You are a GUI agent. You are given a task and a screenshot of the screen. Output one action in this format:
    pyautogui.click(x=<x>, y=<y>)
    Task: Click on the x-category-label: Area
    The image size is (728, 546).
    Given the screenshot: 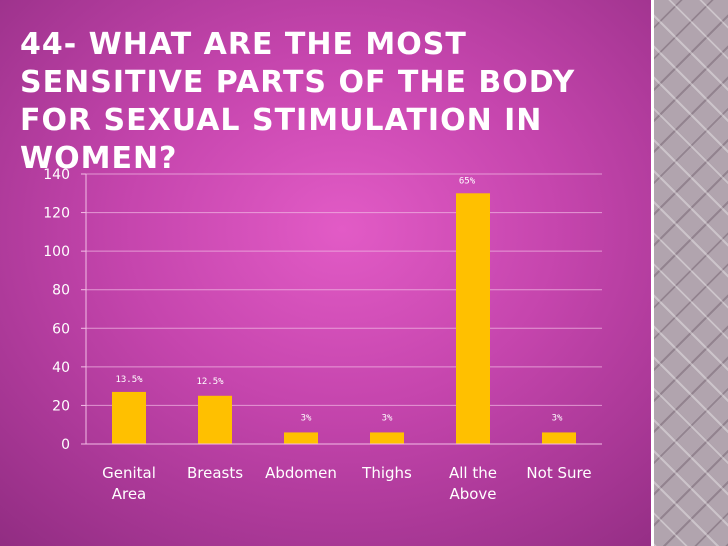 What is the action you would take?
    pyautogui.click(x=129, y=494)
    